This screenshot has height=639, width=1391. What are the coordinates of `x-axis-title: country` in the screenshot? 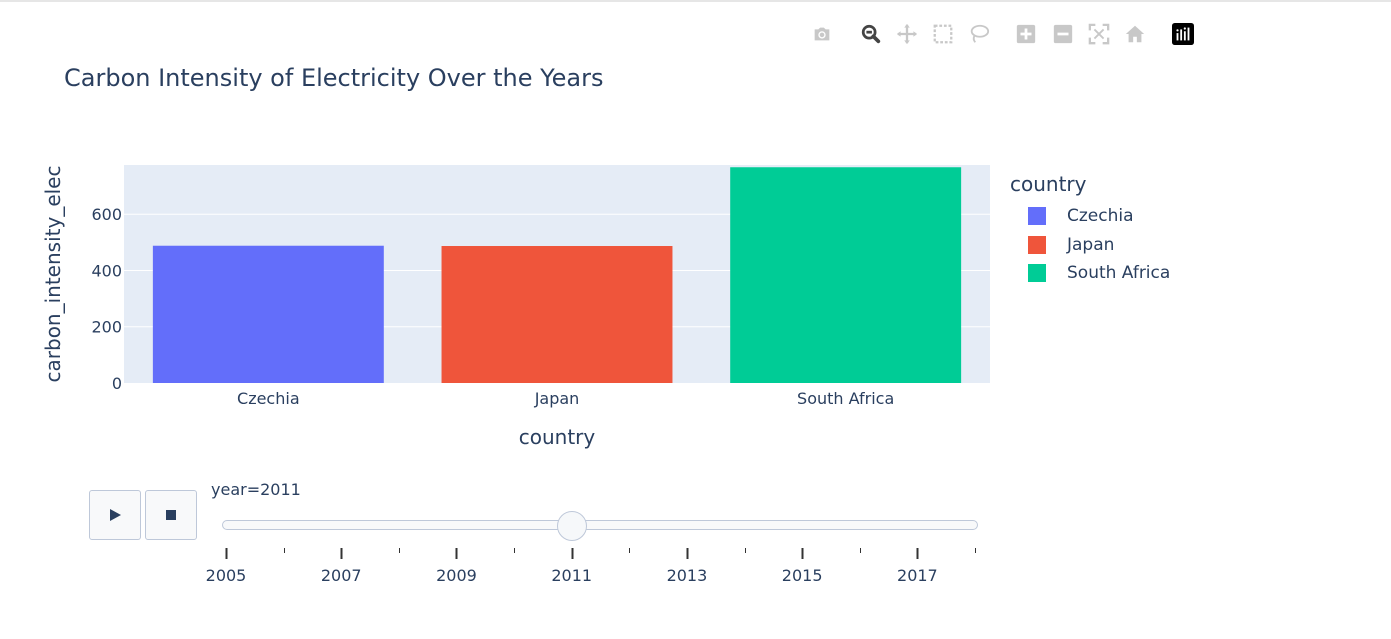 It's located at (557, 437).